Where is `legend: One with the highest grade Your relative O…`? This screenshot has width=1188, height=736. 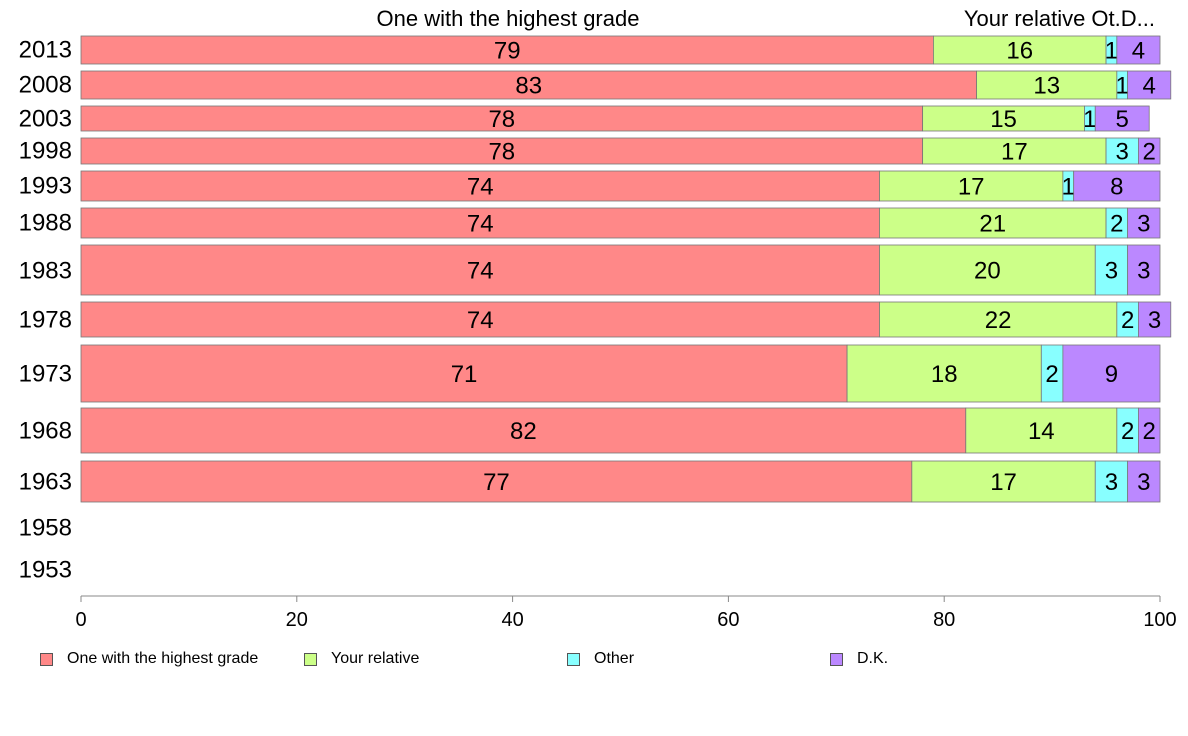
legend: One with the highest grade Your relative O… is located at coordinates (594, 661).